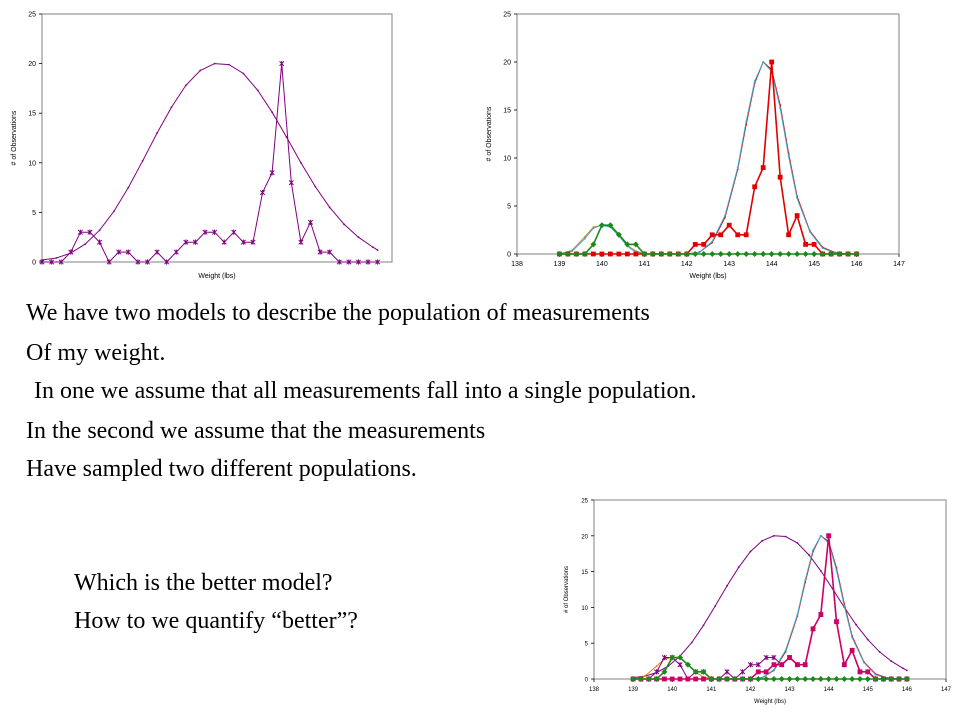 The width and height of the screenshot is (960, 720). I want to click on x-tick-label: 139, so click(560, 264).